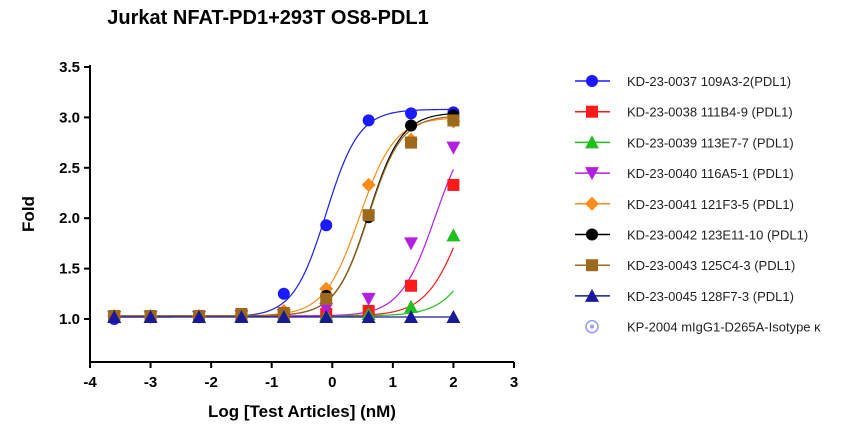 The width and height of the screenshot is (865, 427). Describe the element at coordinates (709, 81) in the screenshot. I see `legend-label: KD-23-0037 109A3-2(PDL1)` at that location.